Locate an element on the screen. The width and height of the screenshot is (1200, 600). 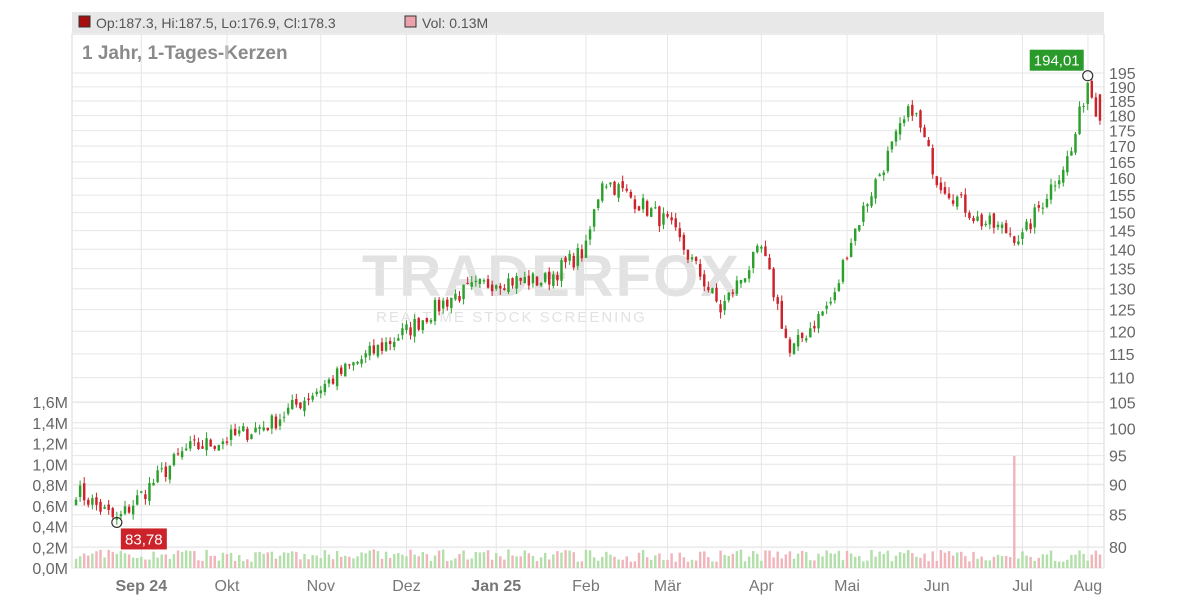
price-tick-label: 140 is located at coordinates (1122, 250).